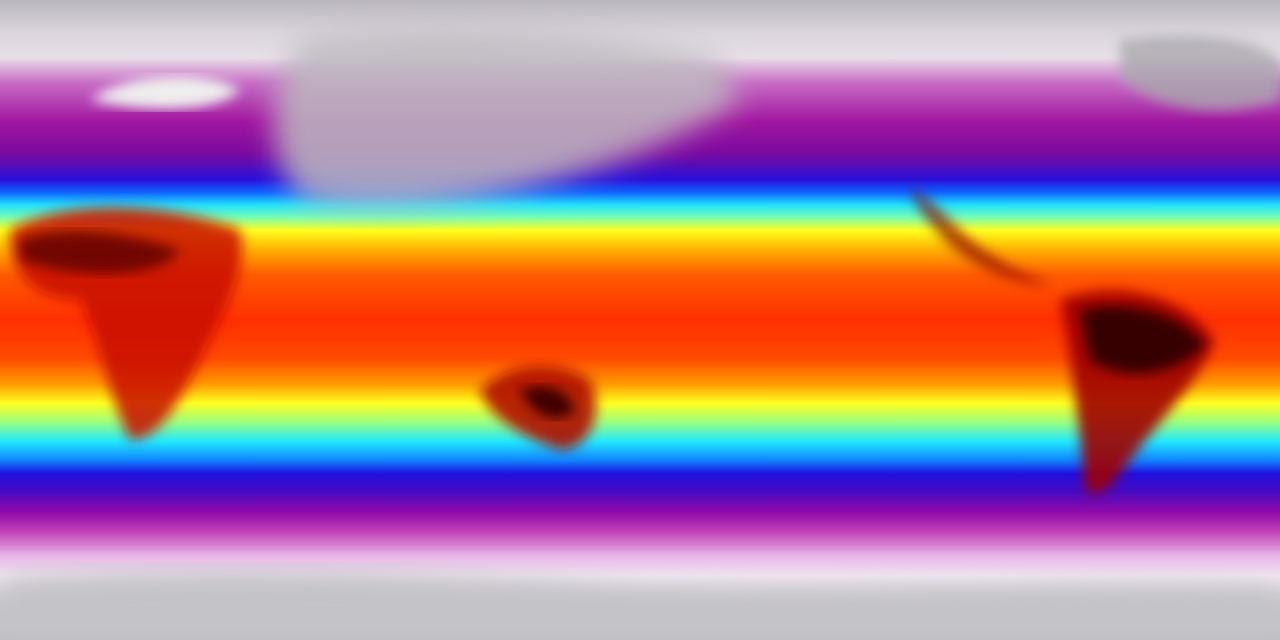 The width and height of the screenshot is (1280, 640). Describe the element at coordinates (1142, 340) in the screenshot. I see `amazon-hot` at that location.